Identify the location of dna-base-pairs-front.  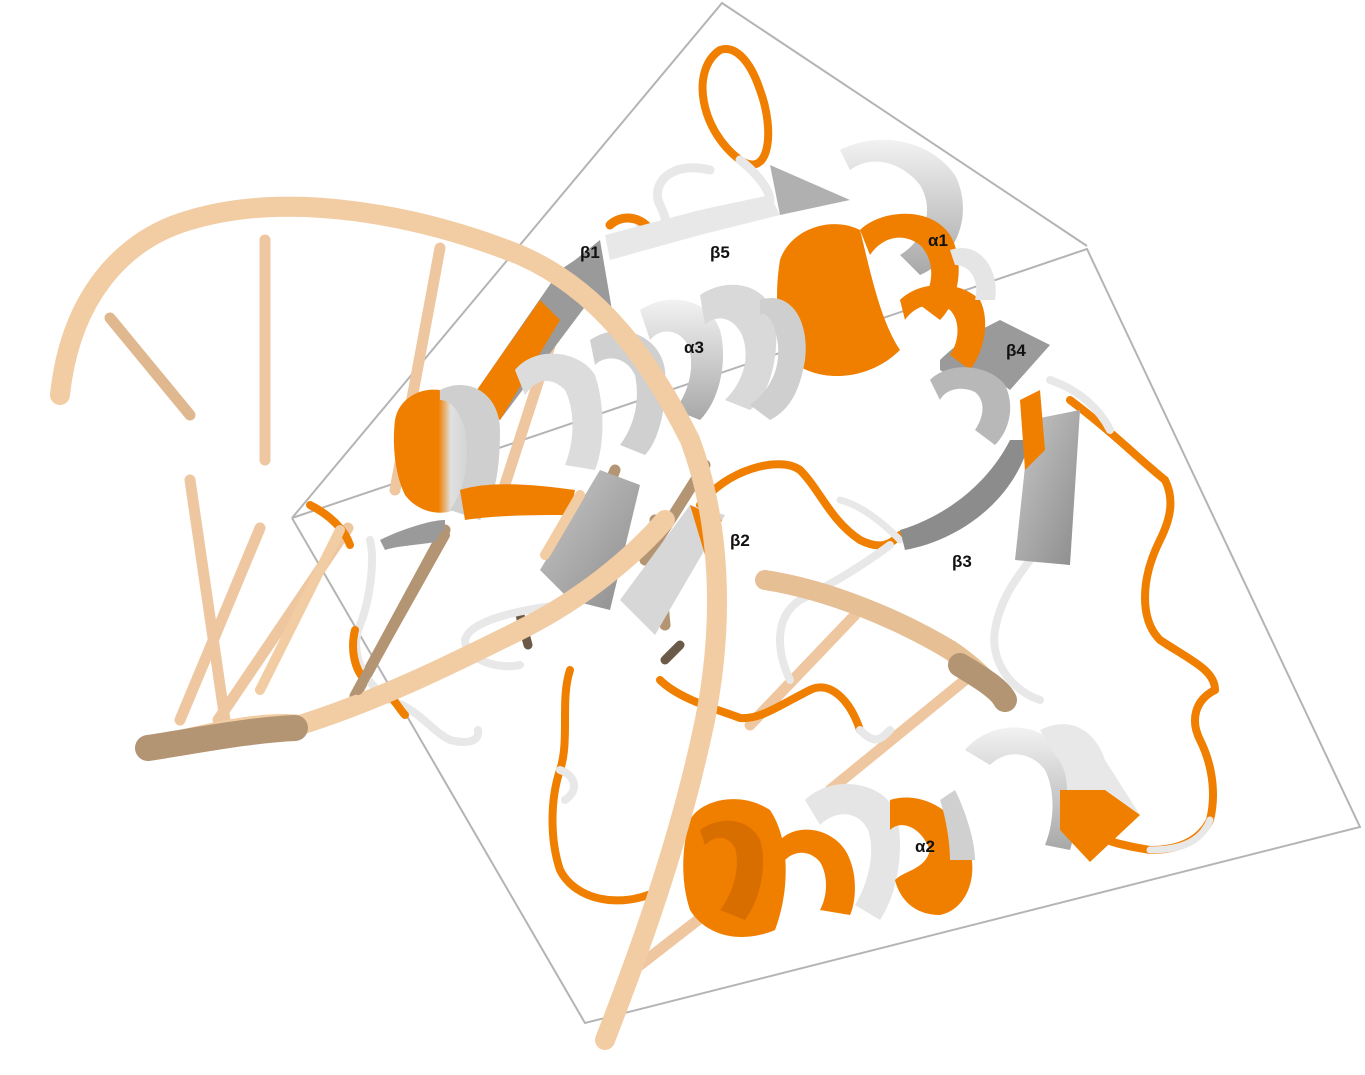
(420, 592).